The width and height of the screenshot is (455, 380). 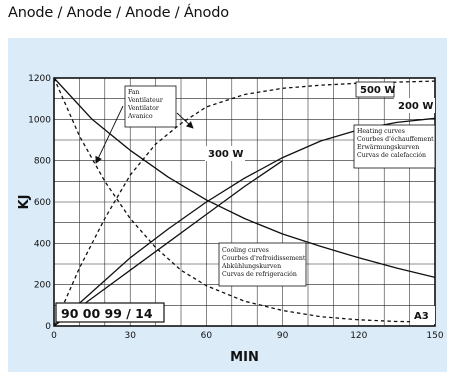 I want to click on x-tick-label: 0, so click(x=54, y=336).